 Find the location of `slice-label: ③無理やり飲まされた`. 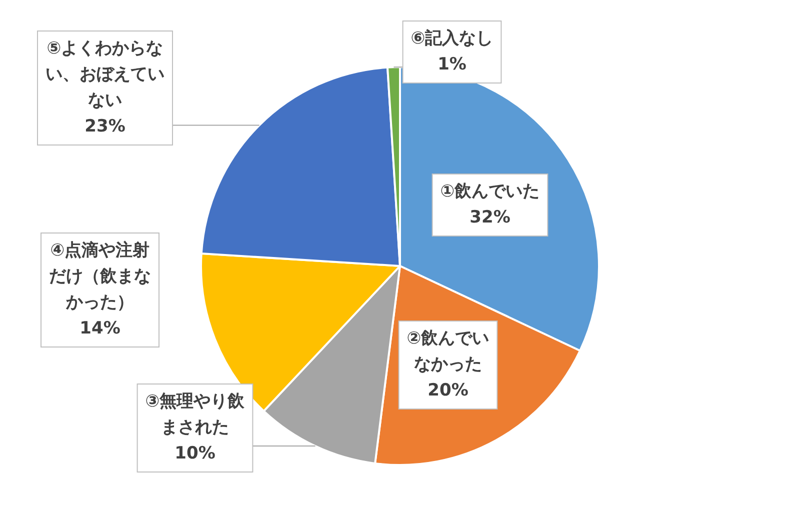

slice-label: ③無理やり飲まされた is located at coordinates (195, 414).